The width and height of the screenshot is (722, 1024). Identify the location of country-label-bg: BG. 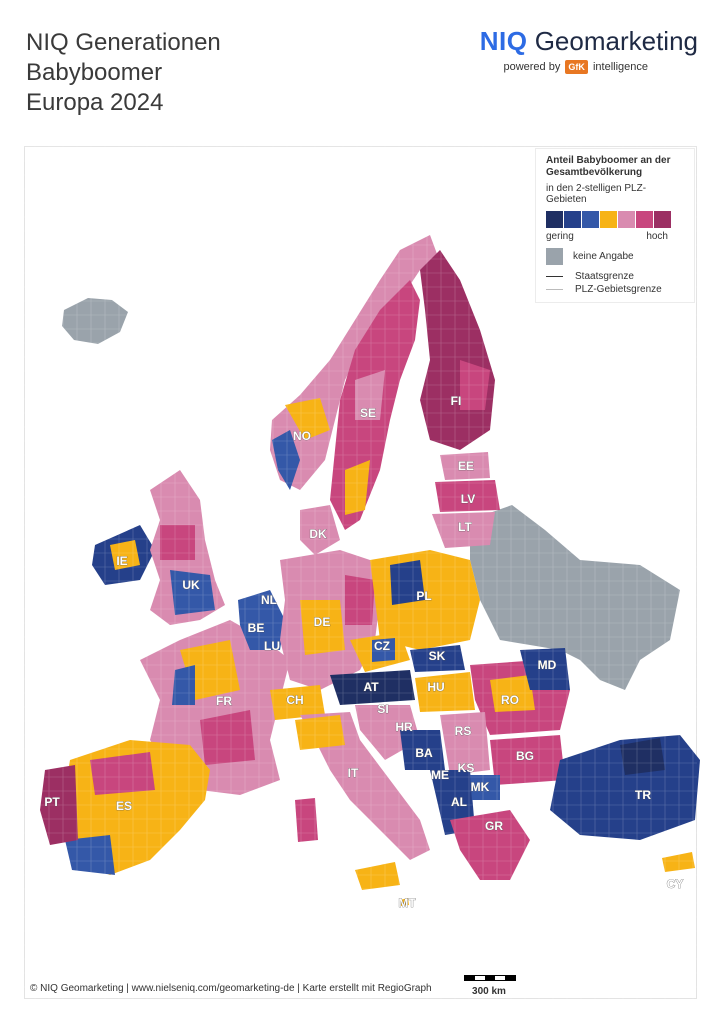
(525, 756).